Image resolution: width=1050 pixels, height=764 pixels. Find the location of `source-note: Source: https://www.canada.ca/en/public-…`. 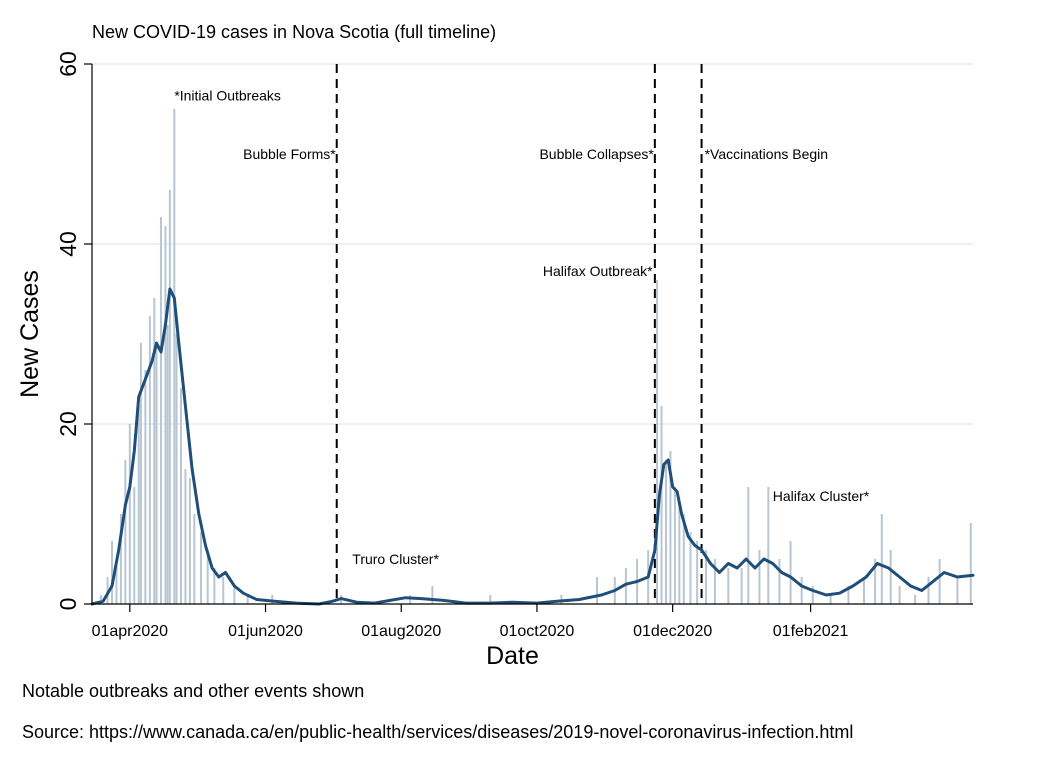

source-note: Source: https://www.canada.ca/en/public-… is located at coordinates (438, 732).